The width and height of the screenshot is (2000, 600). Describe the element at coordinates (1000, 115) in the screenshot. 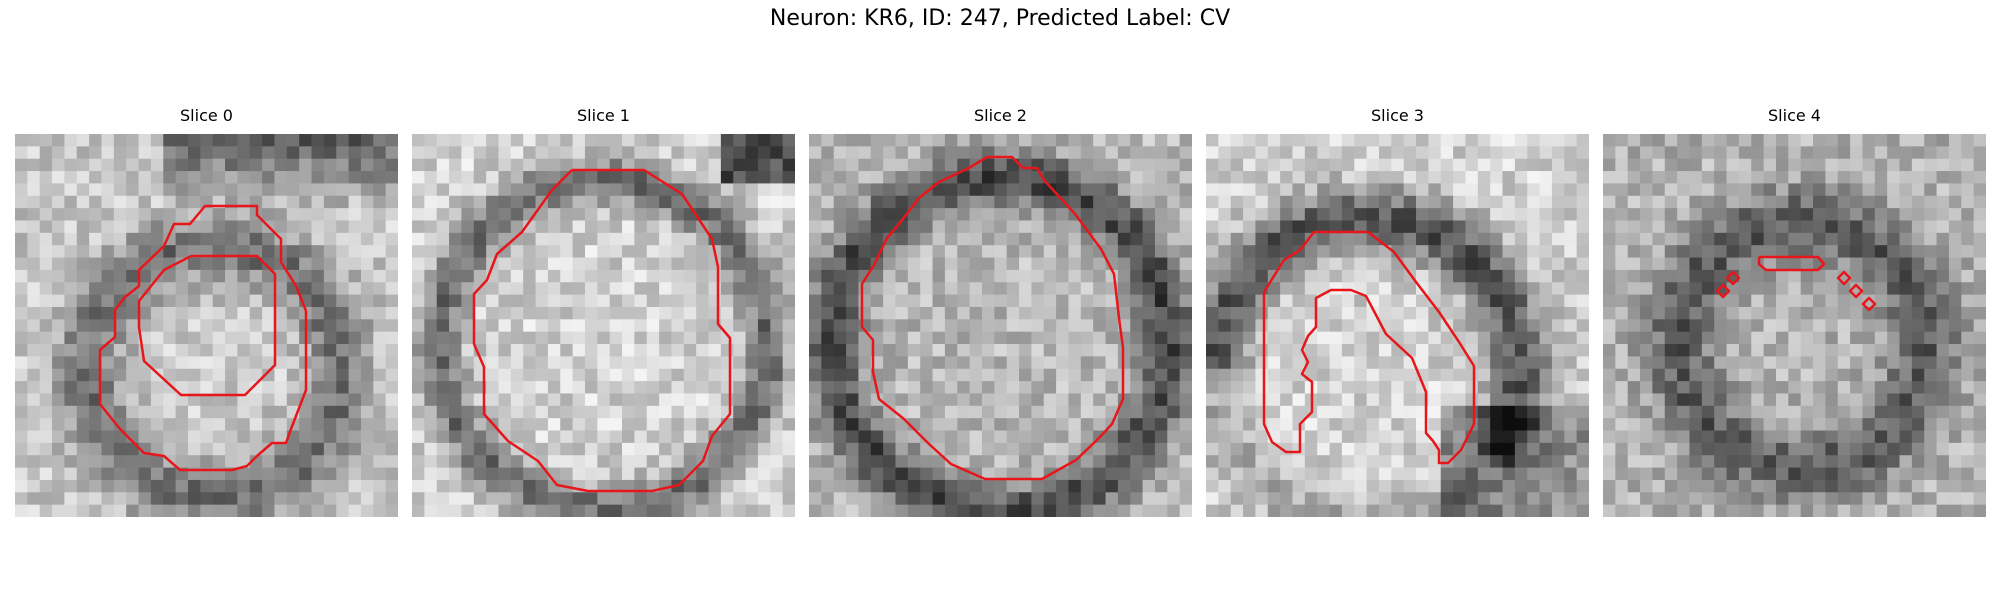

I see `slice-2-title: Slice 2` at that location.